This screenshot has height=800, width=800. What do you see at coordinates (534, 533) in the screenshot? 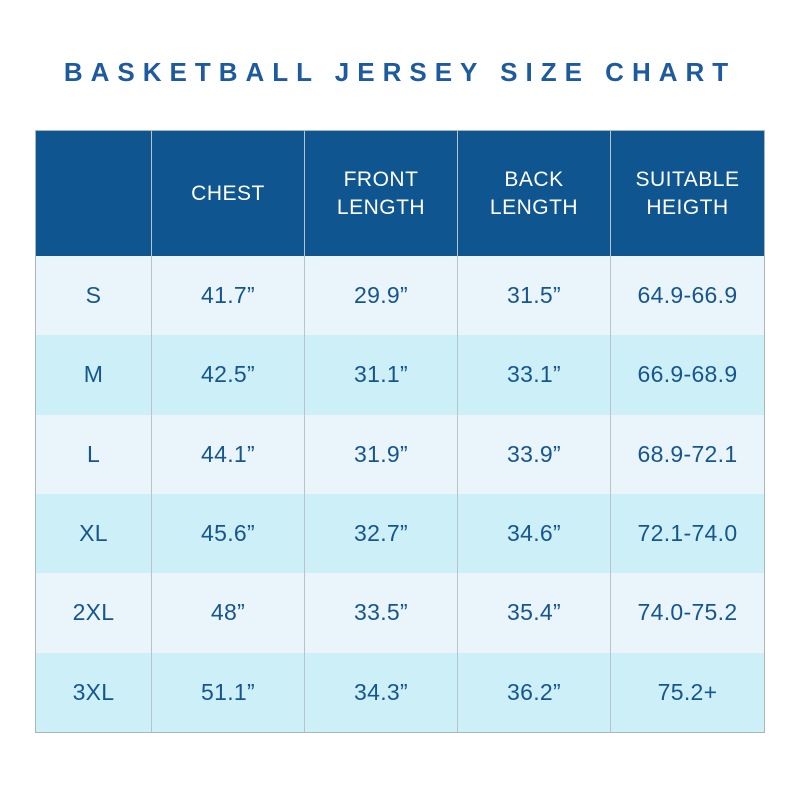
I see `value-cell-back-length: 34.6”` at bounding box center [534, 533].